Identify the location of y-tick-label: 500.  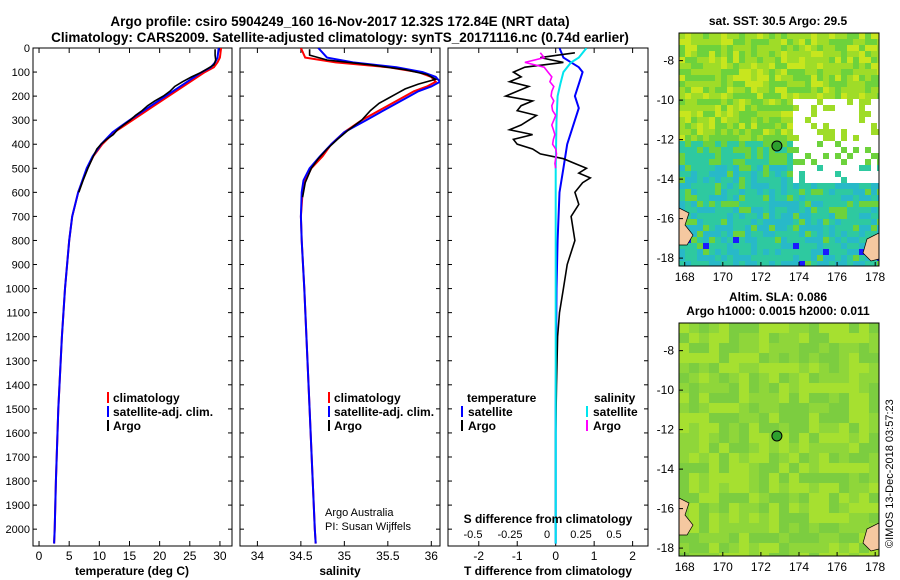
(21, 169).